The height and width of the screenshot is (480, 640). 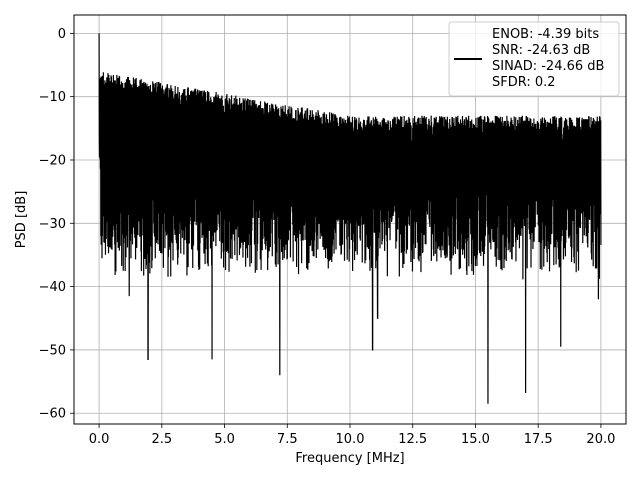 What do you see at coordinates (161, 439) in the screenshot?
I see `x-tick-label: 2.5` at bounding box center [161, 439].